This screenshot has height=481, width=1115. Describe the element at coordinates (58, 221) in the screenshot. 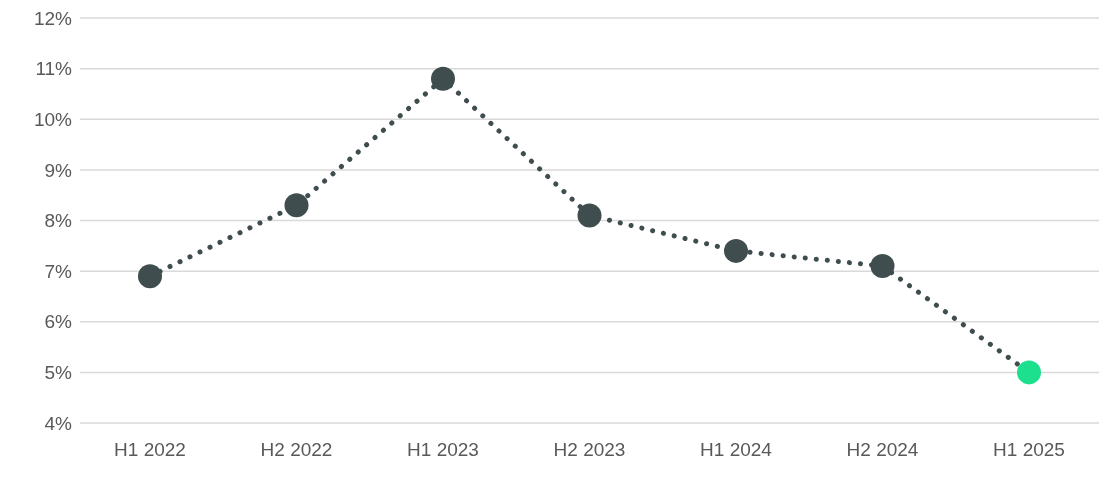

I see `y-tick-label: 8%` at that location.